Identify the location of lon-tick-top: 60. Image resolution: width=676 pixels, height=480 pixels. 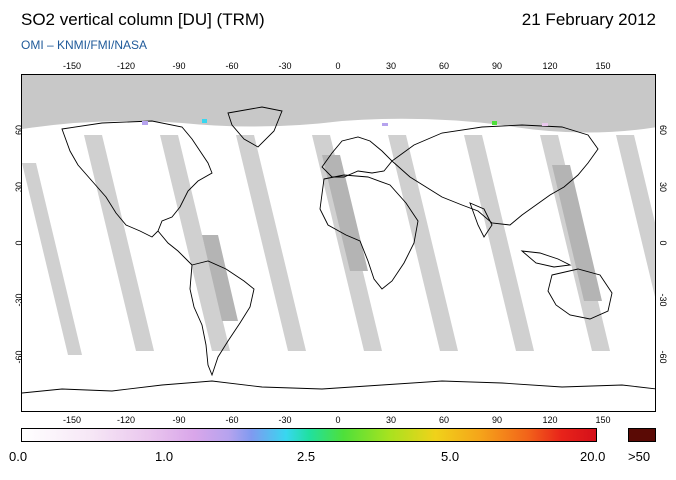
(443, 66).